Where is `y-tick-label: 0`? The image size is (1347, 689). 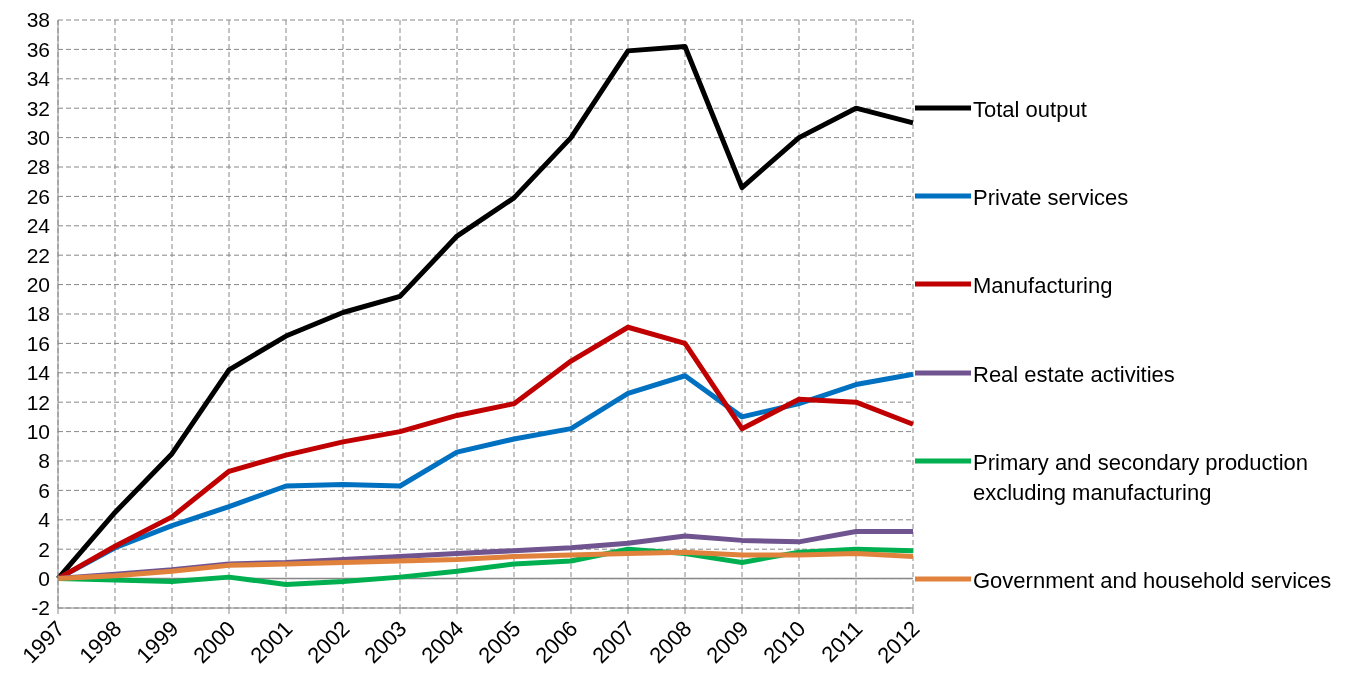
y-tick-label: 0 is located at coordinates (44, 579).